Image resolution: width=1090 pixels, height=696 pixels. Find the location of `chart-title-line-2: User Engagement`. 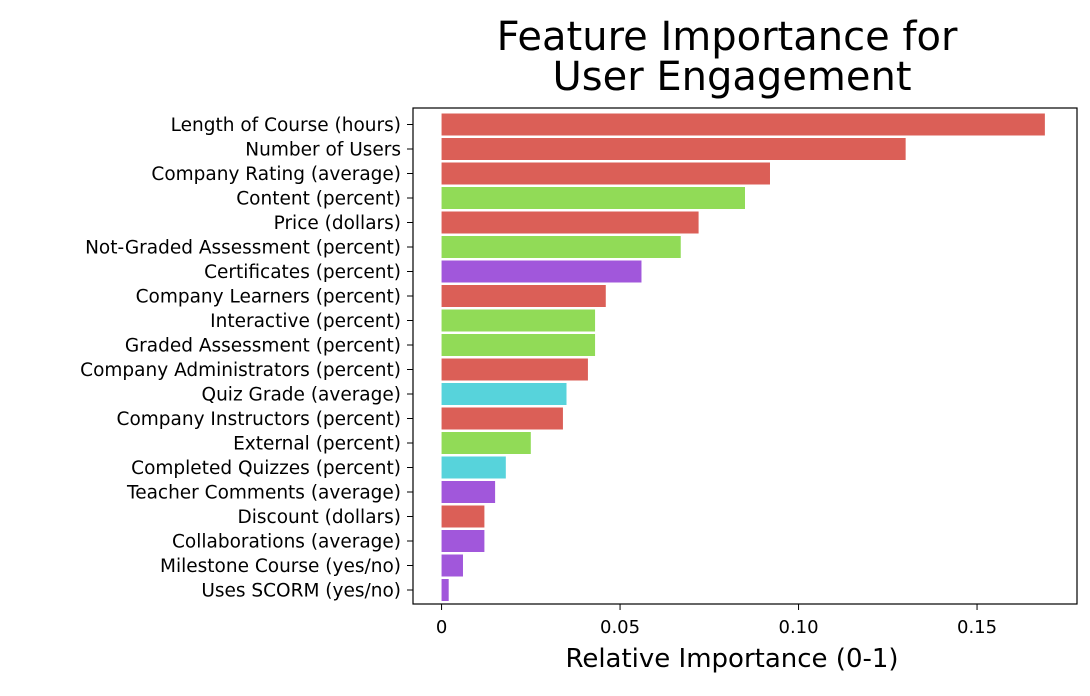

chart-title-line-2: User Engagement is located at coordinates (731, 77).